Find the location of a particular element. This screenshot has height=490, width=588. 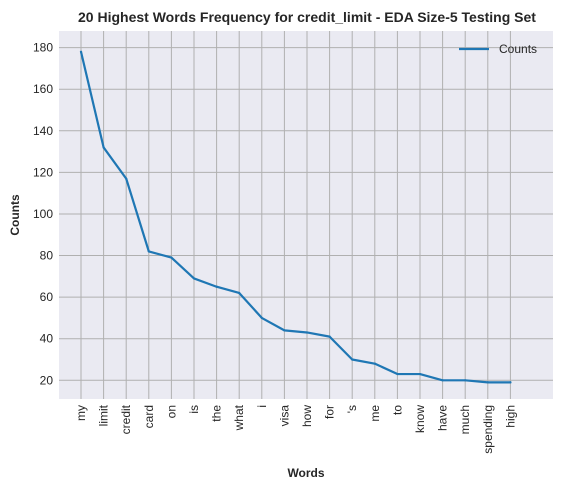

y-tick-label: 80 is located at coordinates (47, 256).